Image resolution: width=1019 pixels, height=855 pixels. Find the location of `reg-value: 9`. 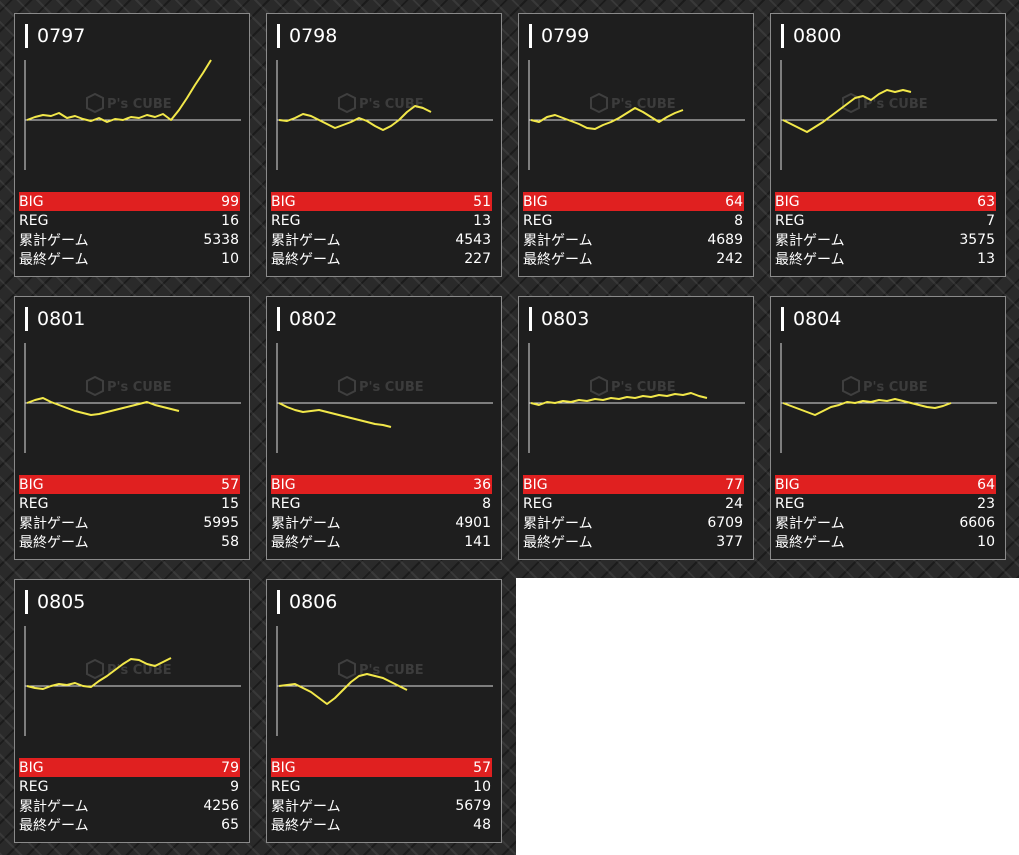

reg-value: 9 is located at coordinates (234, 786).